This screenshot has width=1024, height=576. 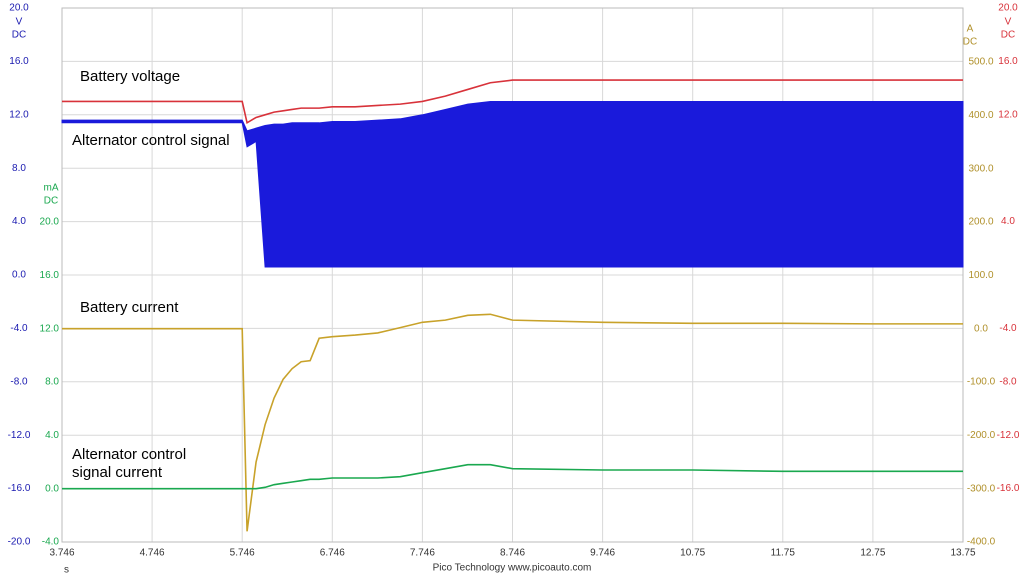 What do you see at coordinates (19, 542) in the screenshot?
I see `y-tick-label: -20.0` at bounding box center [19, 542].